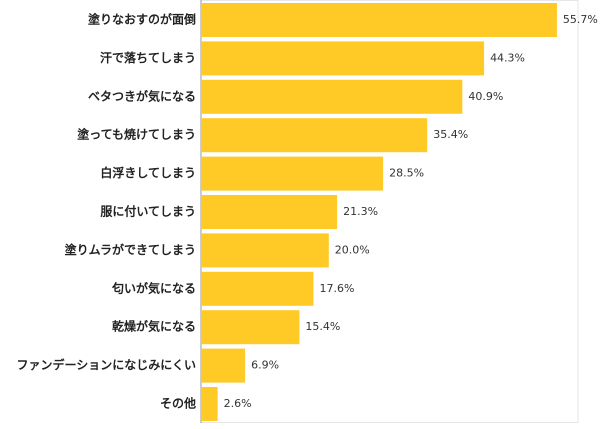 This screenshot has height=429, width=600. Describe the element at coordinates (507, 57) in the screenshot. I see `value-label: 44.3%` at that location.